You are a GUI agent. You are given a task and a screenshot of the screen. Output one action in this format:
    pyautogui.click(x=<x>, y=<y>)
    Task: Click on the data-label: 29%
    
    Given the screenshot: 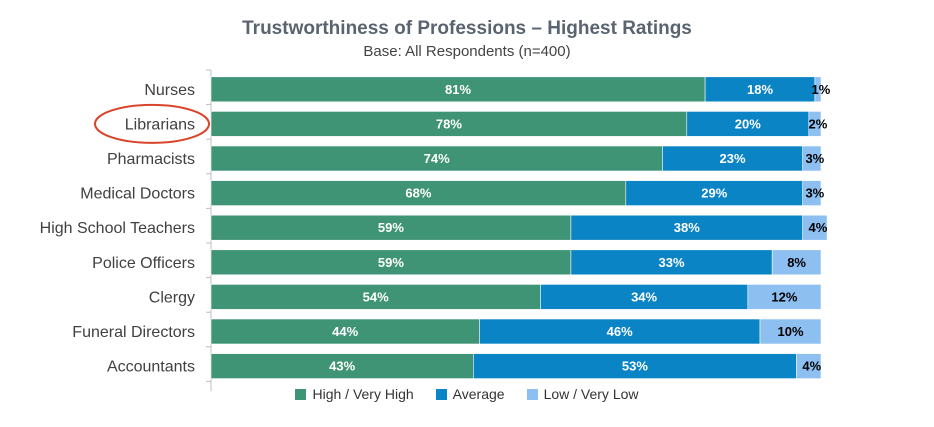 What is the action you would take?
    pyautogui.click(x=714, y=193)
    